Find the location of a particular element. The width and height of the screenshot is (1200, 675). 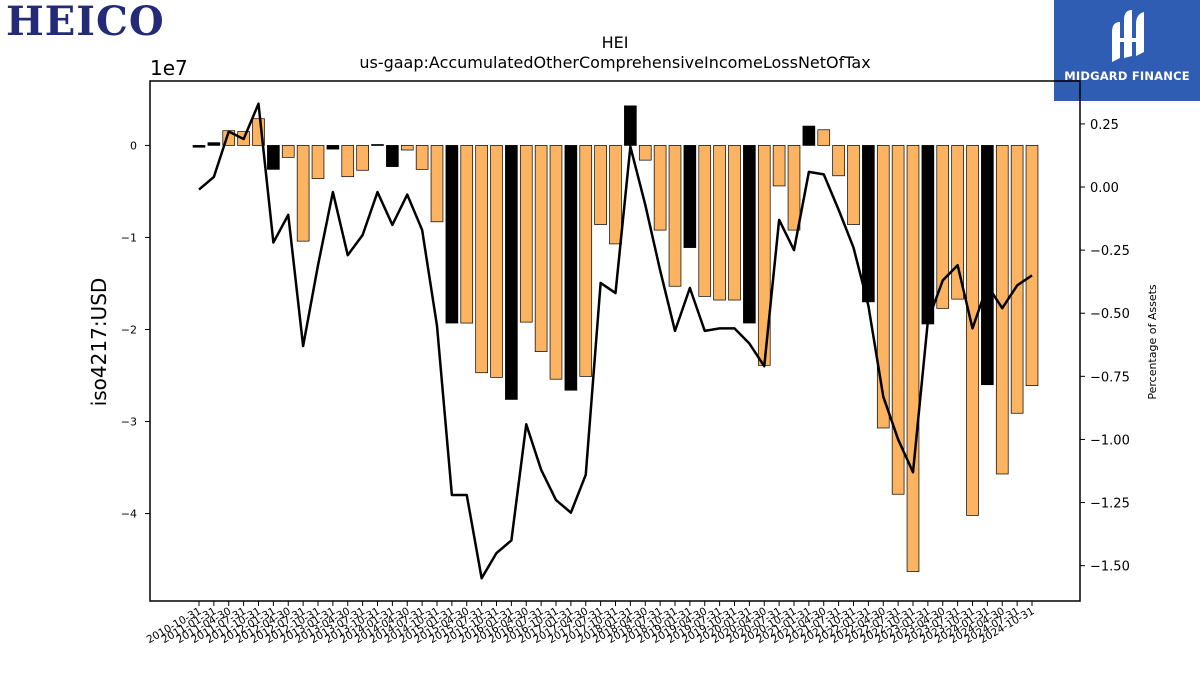

y-ticks-group: 0 −1 −2 −3 −4 is located at coordinates (135, 330).